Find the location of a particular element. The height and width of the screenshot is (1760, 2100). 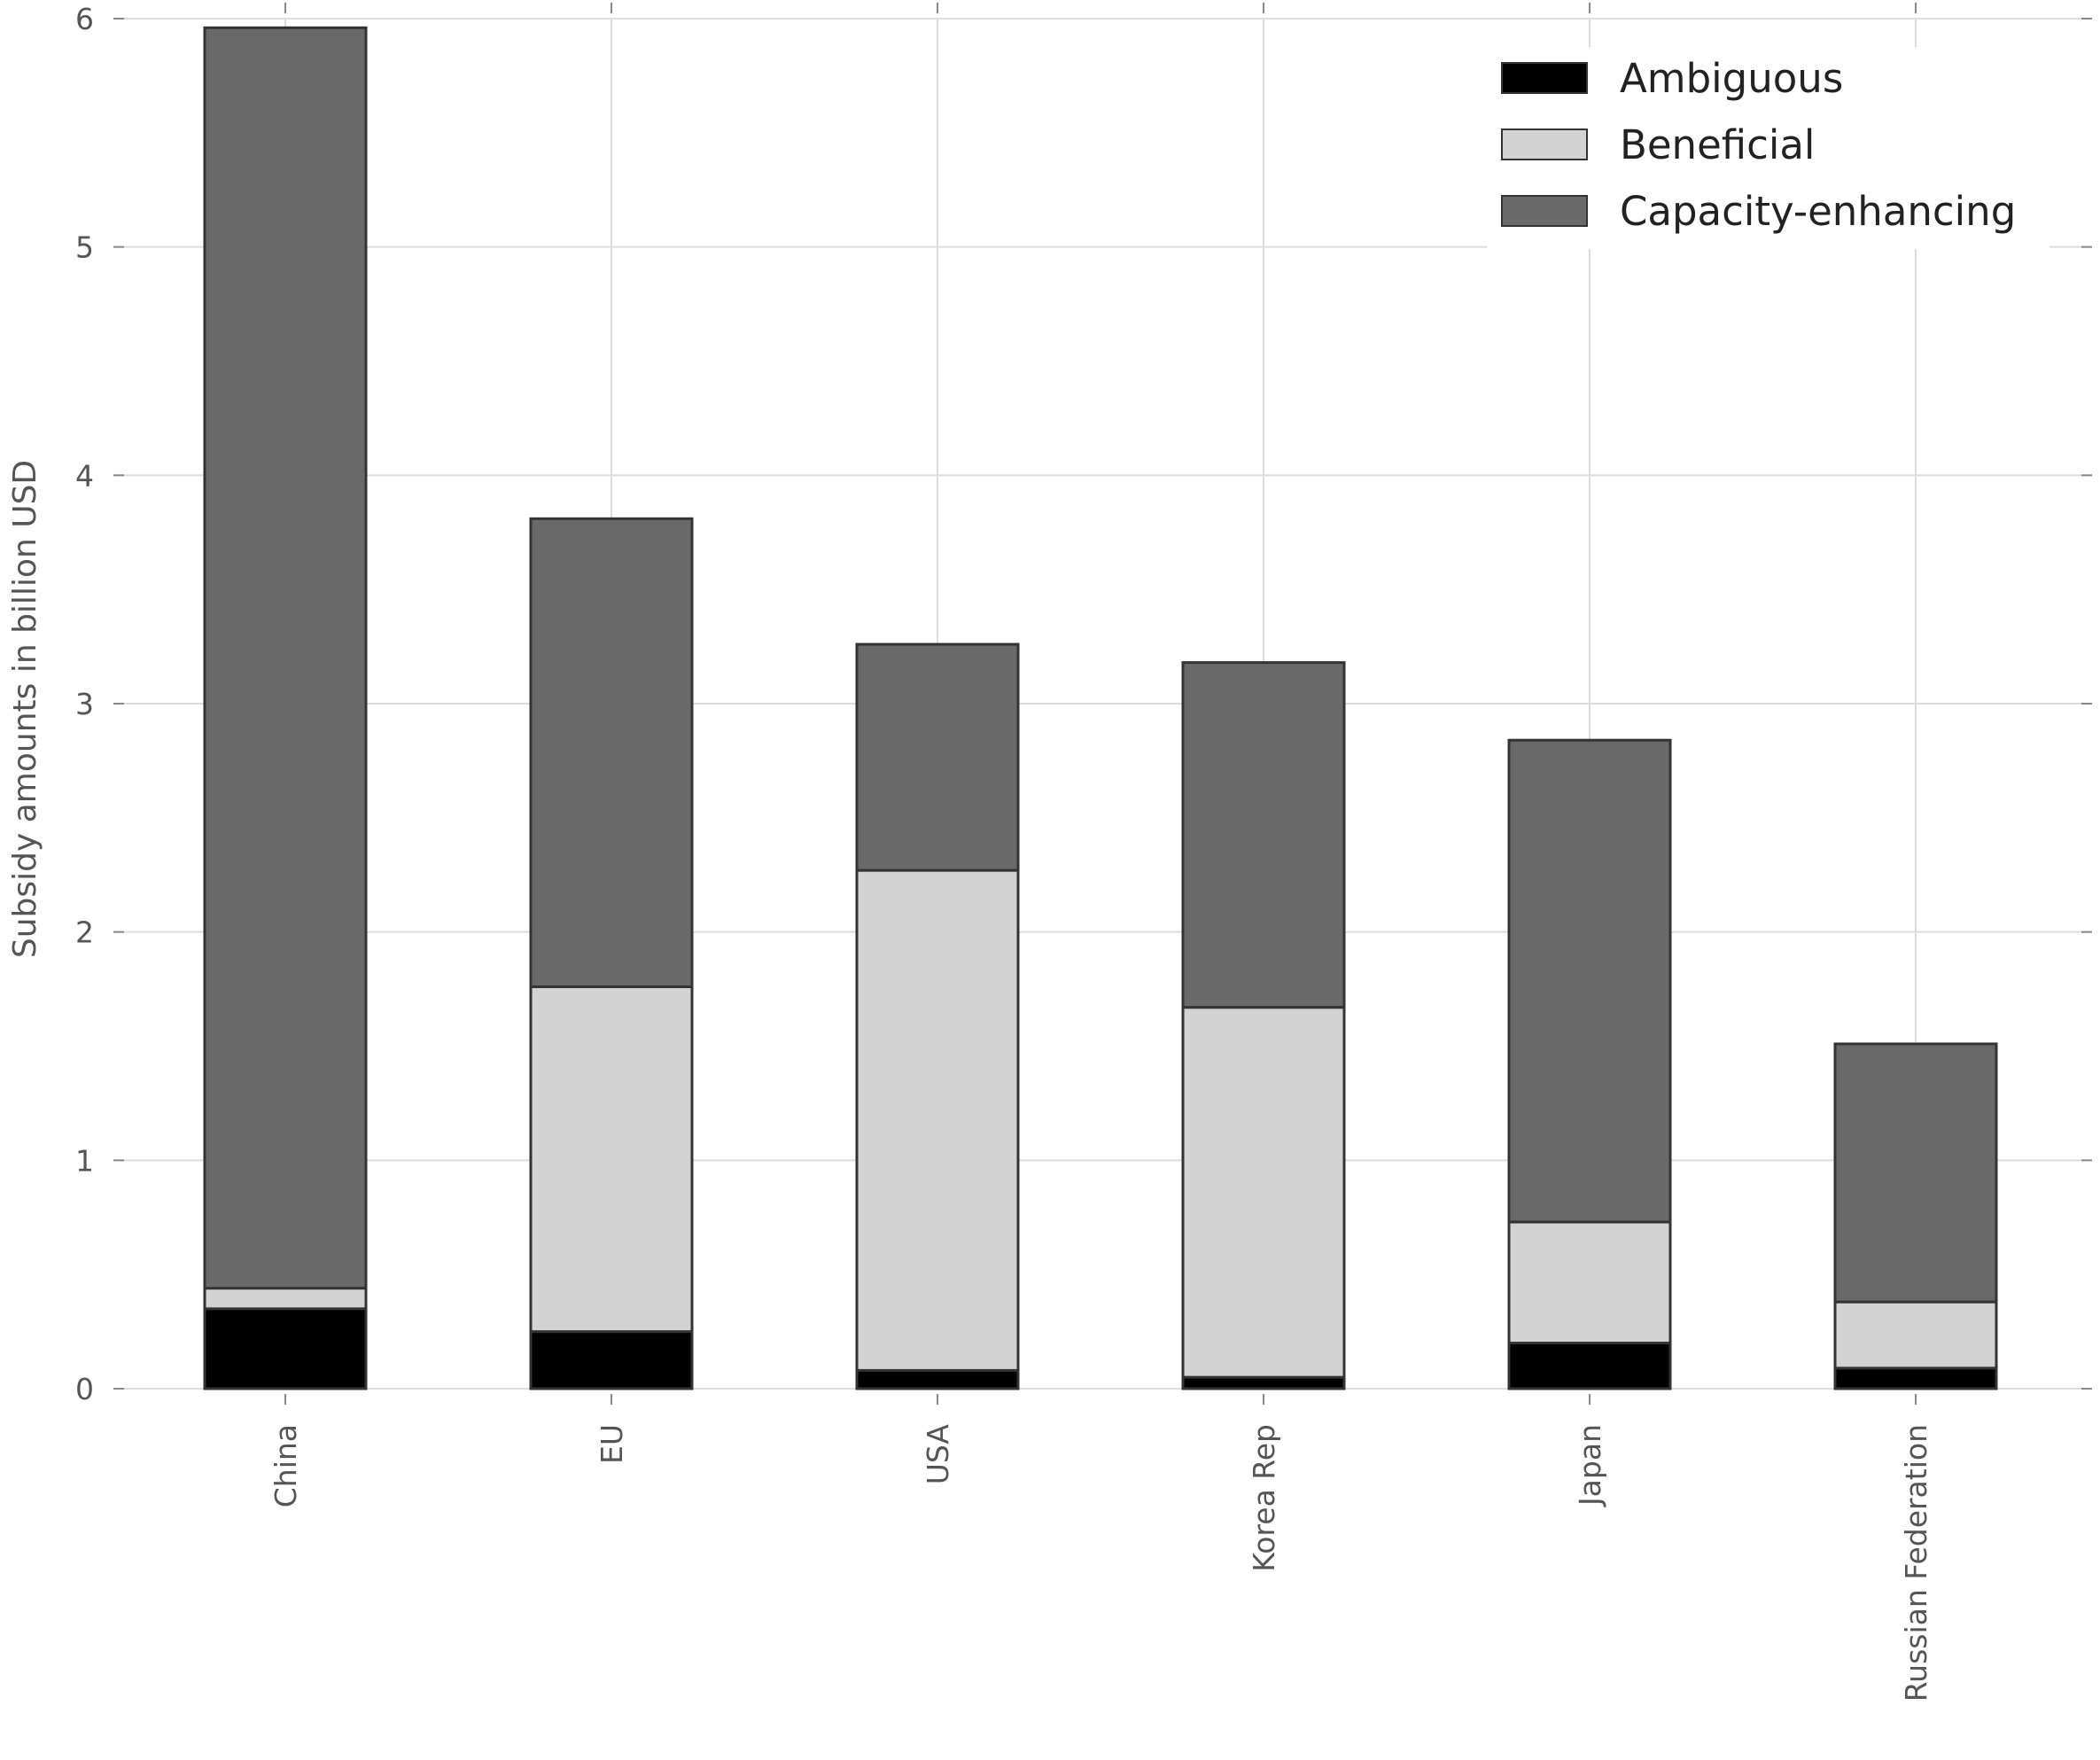

x-tick-label: USA is located at coordinates (938, 1454).